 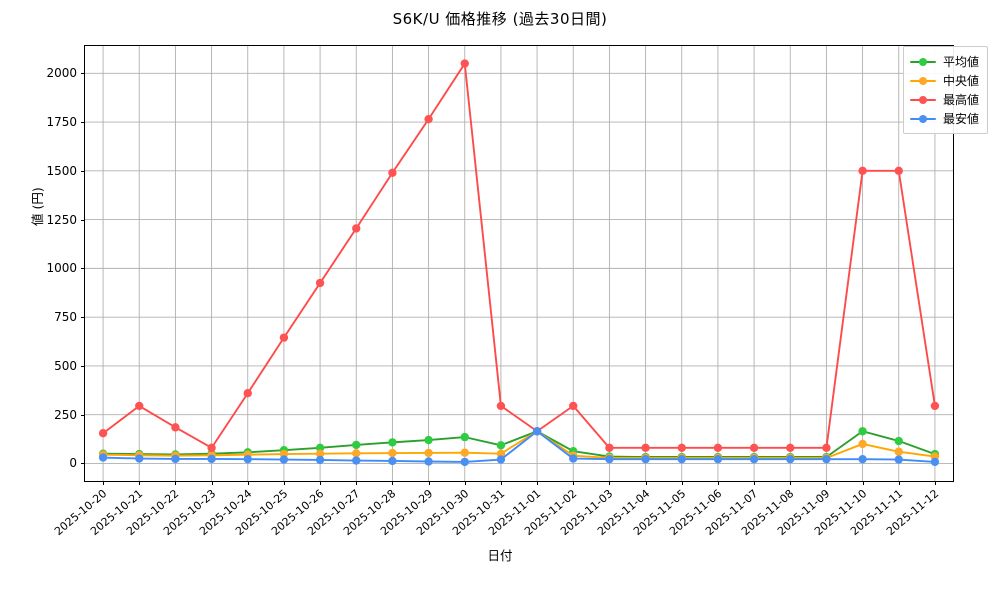 I want to click on legend-label: 最高値, so click(x=960, y=100).